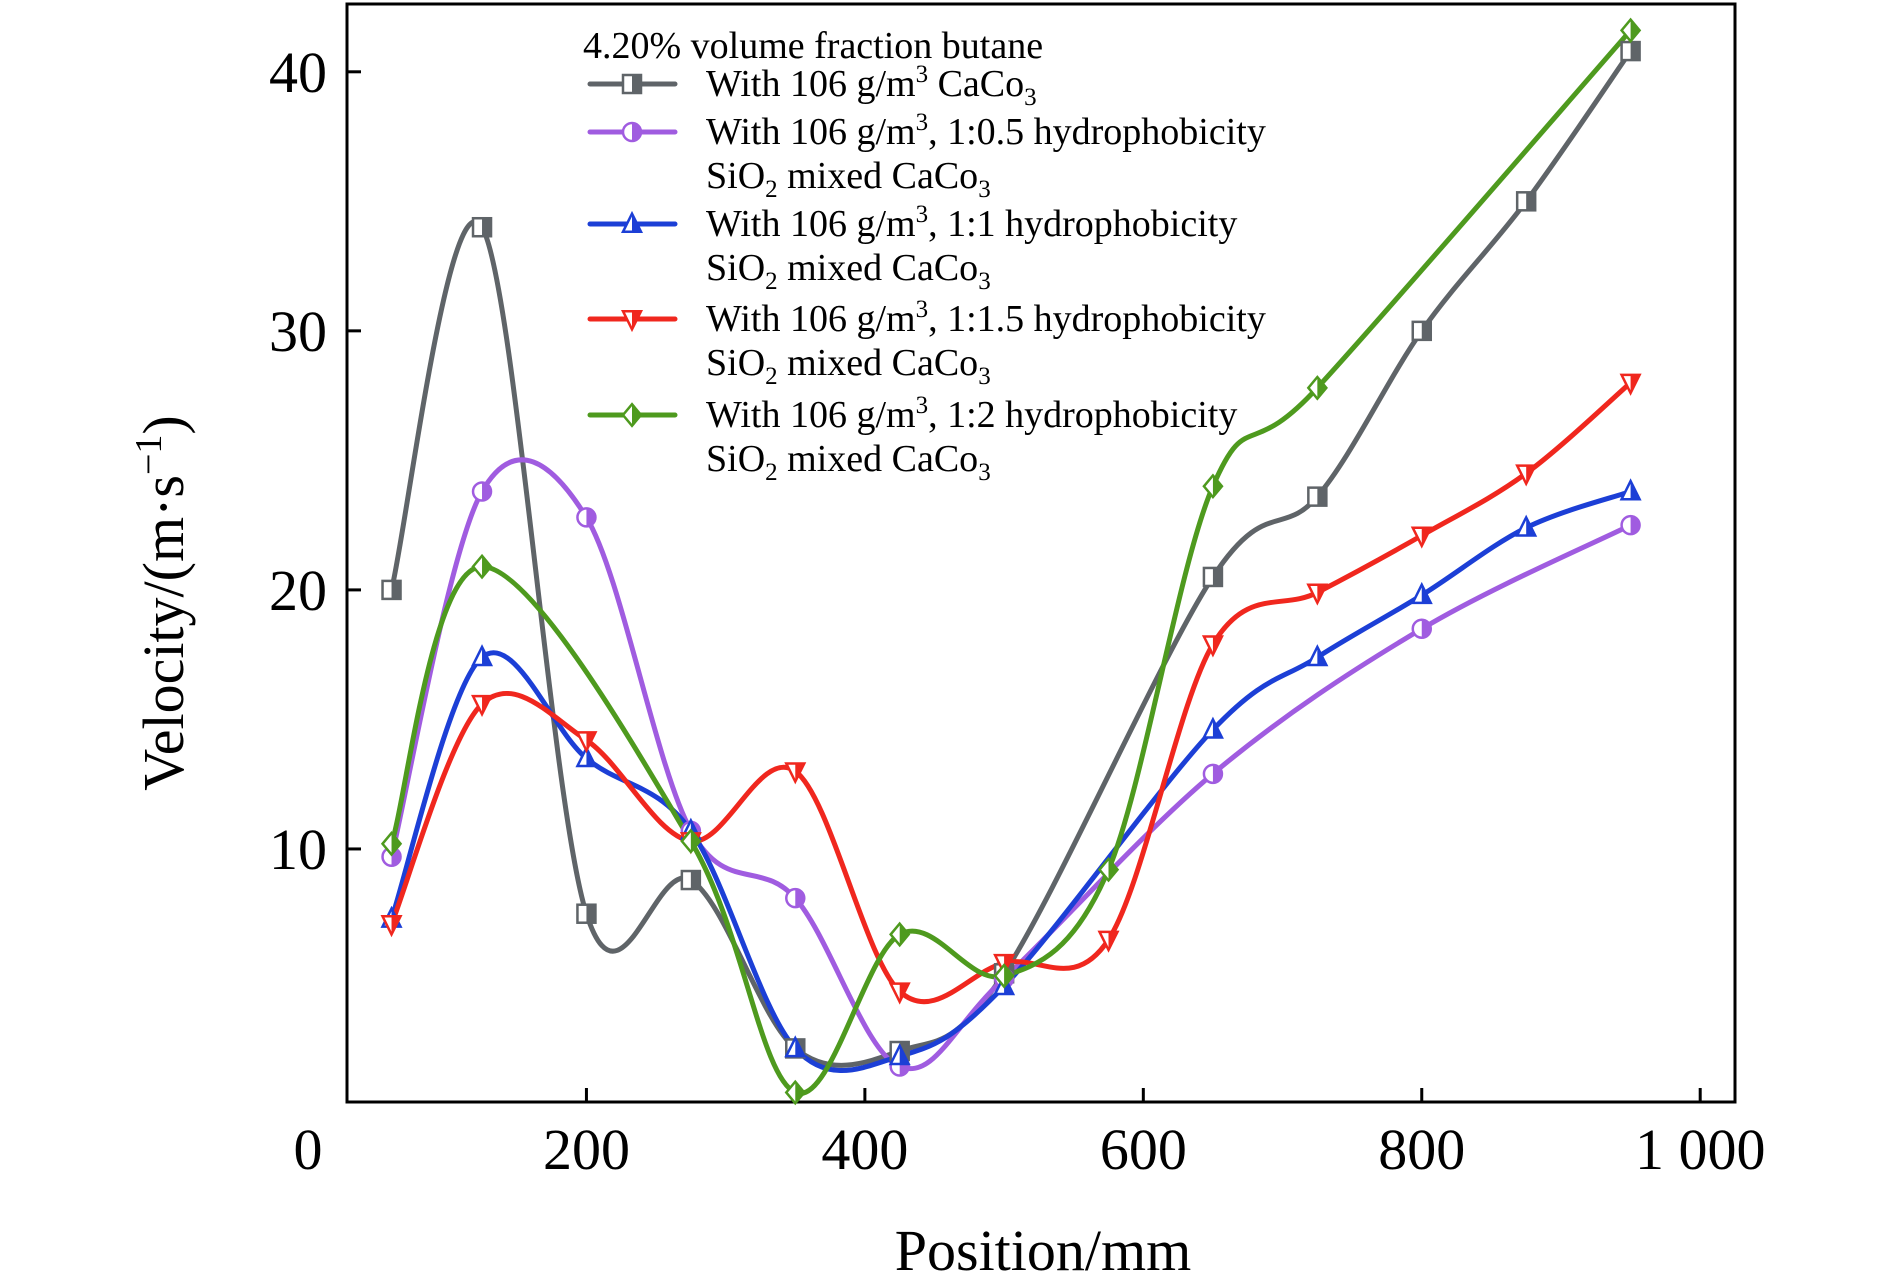 Image resolution: width=1890 pixels, height=1279 pixels. What do you see at coordinates (1043, 1248) in the screenshot?
I see `x-axis-title: Position/mm` at bounding box center [1043, 1248].